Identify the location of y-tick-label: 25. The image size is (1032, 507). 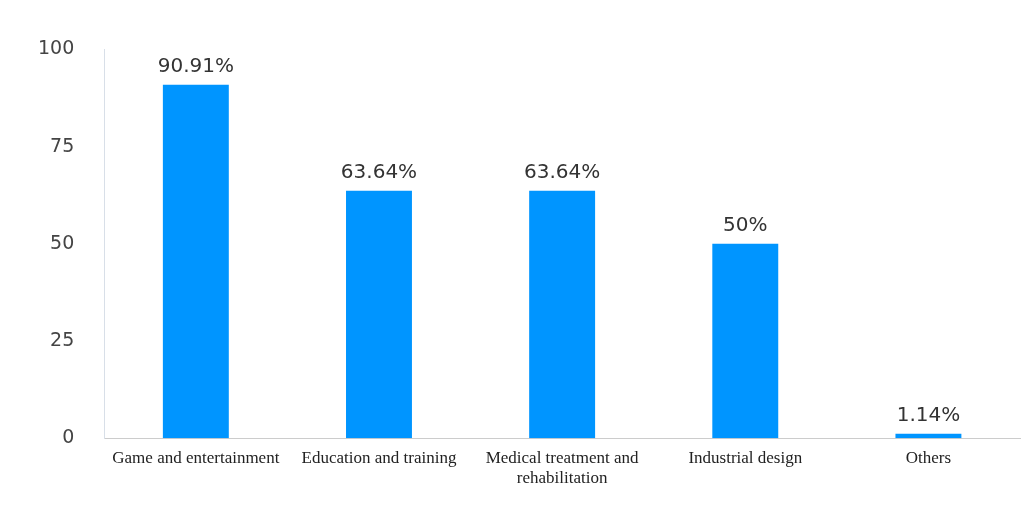
(62, 338).